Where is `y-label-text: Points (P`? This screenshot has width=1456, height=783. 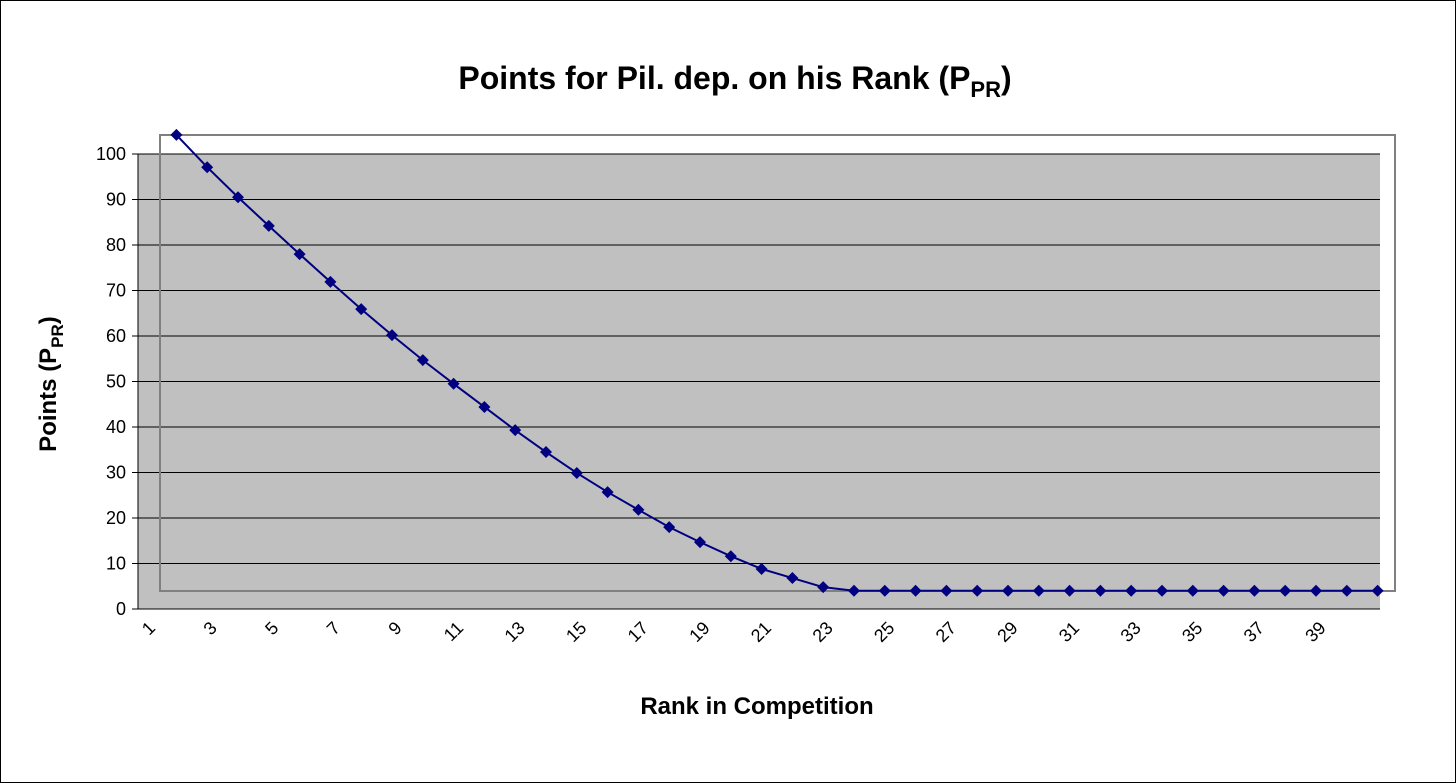
y-label-text: Points (P is located at coordinates (48, 400).